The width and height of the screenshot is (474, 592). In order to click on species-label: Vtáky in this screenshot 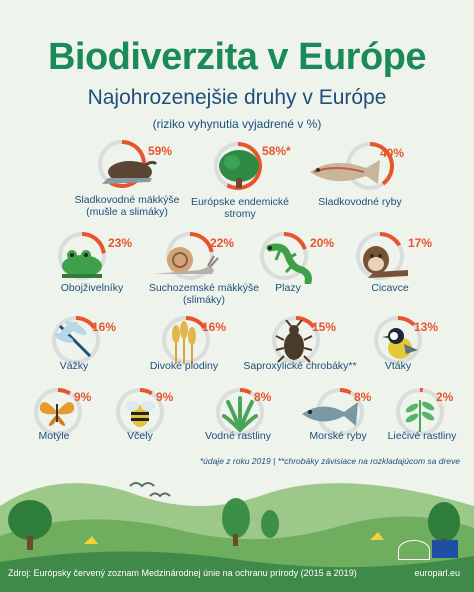, I will do `click(398, 366)`.